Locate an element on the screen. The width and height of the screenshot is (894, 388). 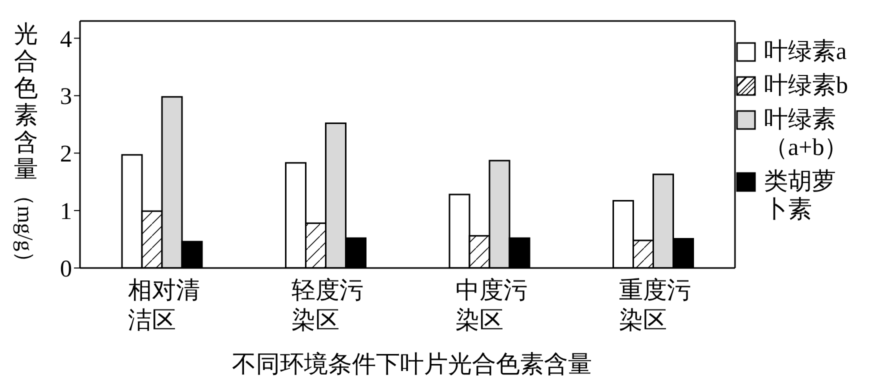
y-tick-label: 2 is located at coordinates (66, 155).